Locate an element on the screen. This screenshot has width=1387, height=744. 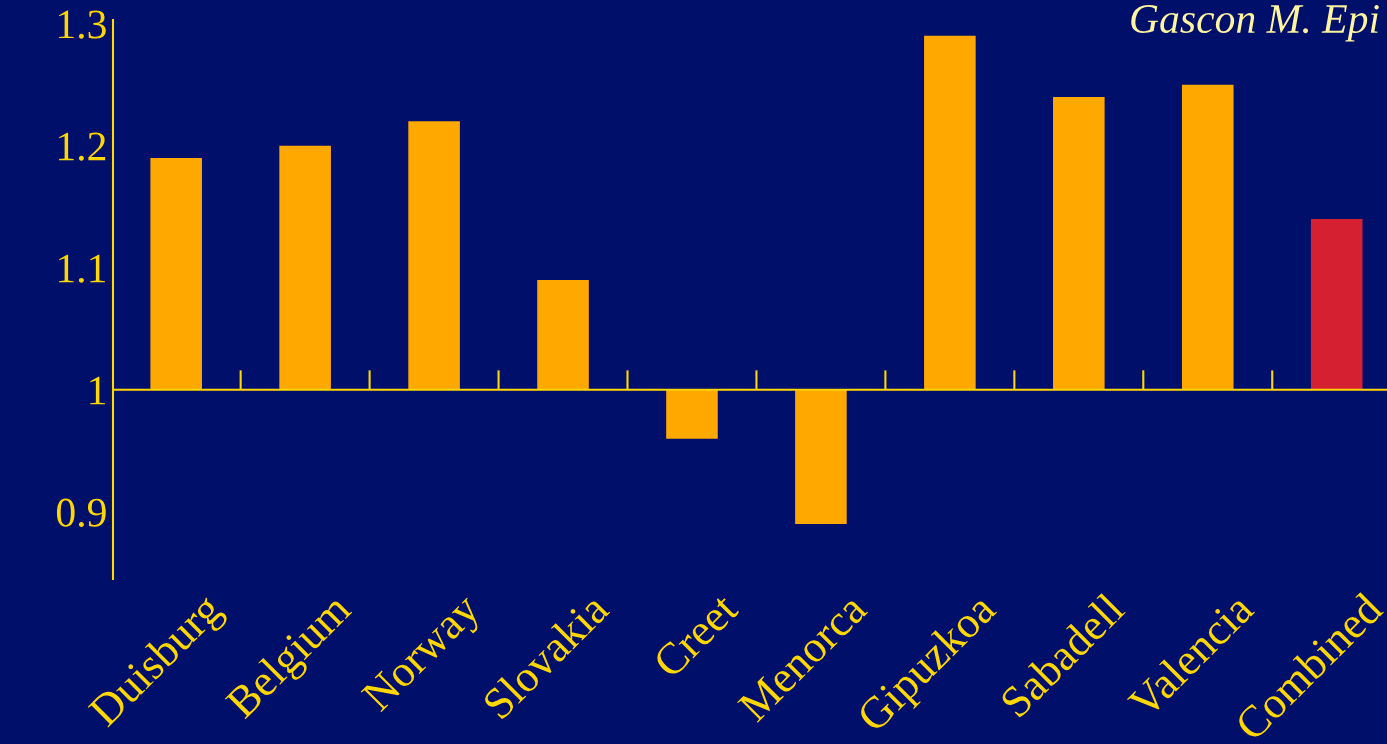
y-tick-label: 1.1 is located at coordinates (82, 268).